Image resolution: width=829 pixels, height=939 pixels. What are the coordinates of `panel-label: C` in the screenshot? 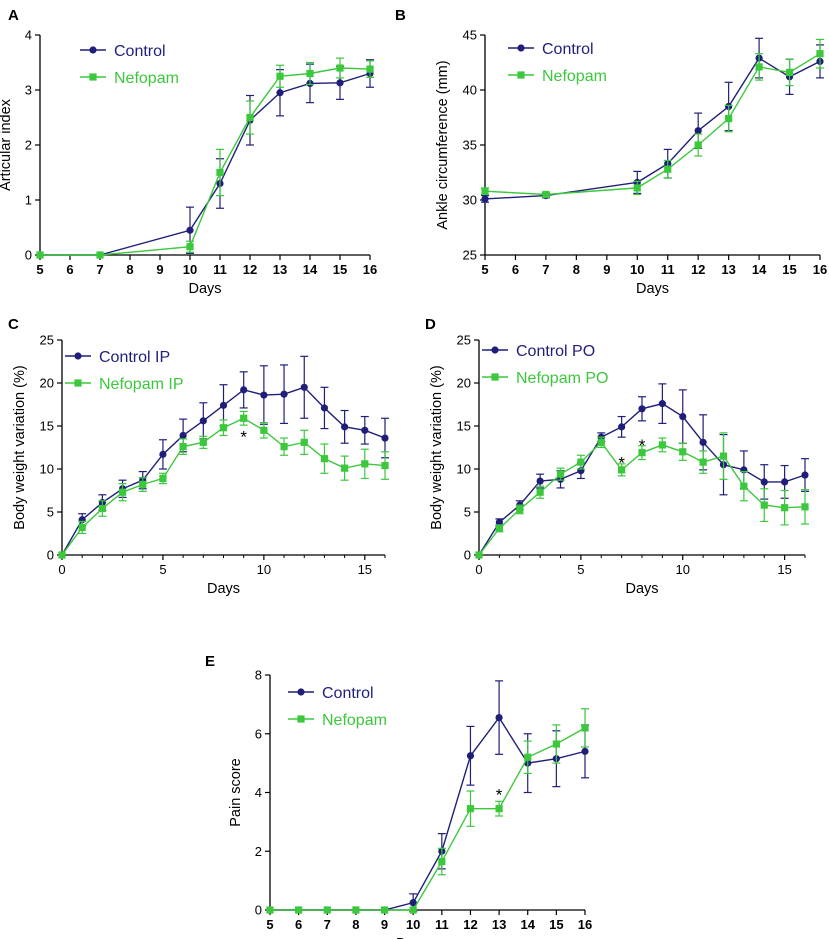 It's located at (13, 324).